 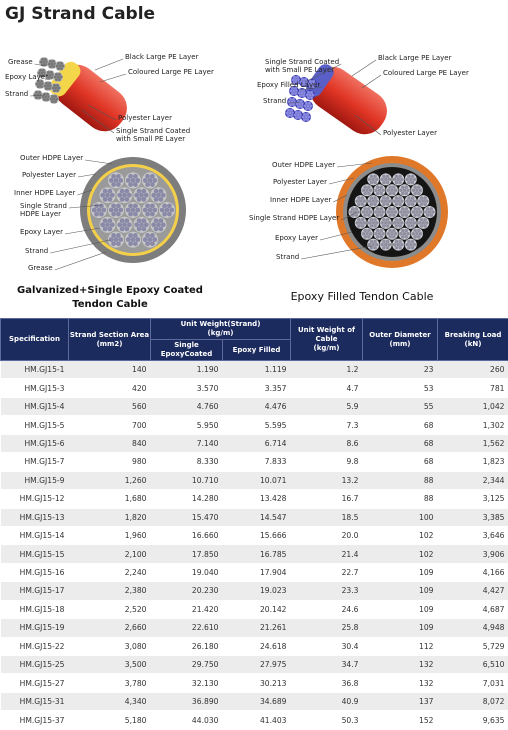 I want to click on header-cell: Epoxy Filled, so click(x=257, y=350).